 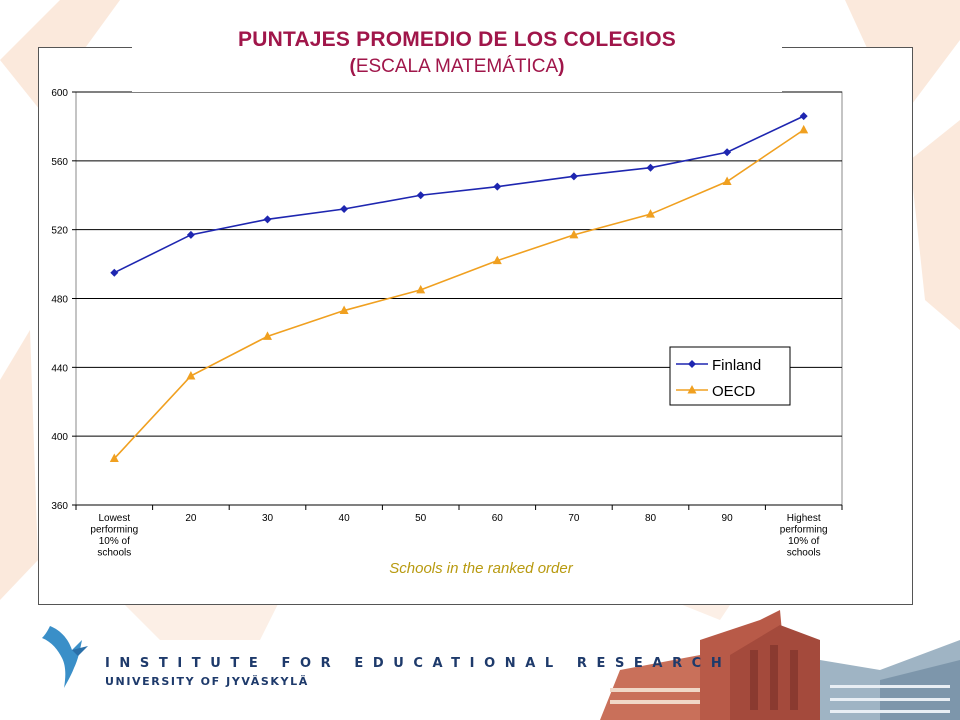 I want to click on y-tick-label: 560, so click(x=59, y=162).